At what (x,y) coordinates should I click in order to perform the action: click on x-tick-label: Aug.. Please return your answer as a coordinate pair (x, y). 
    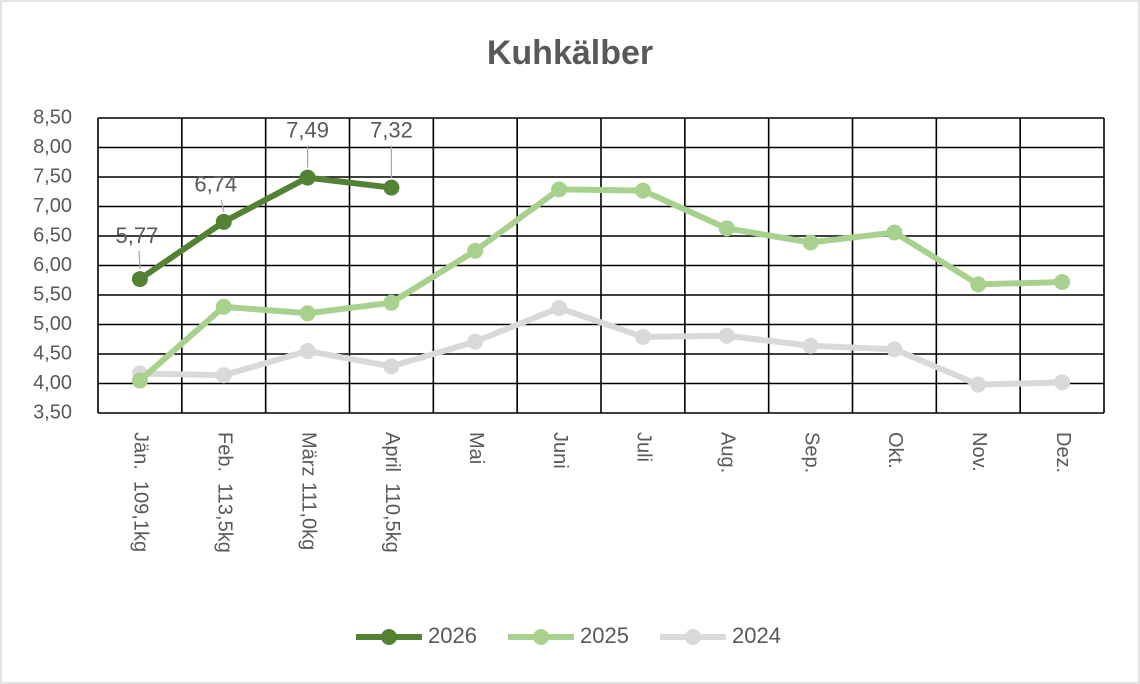
    Looking at the image, I should click on (727, 452).